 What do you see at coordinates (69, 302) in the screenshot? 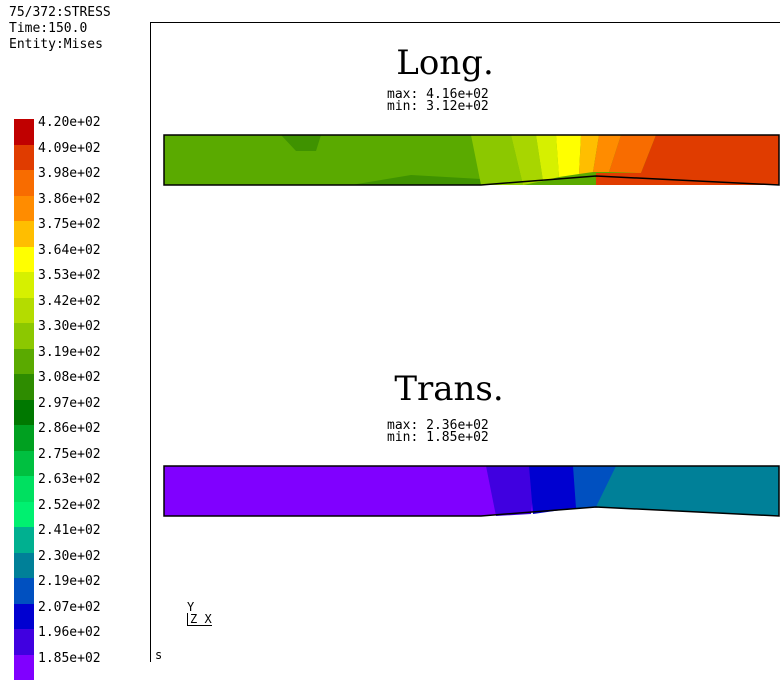
I see `legend-value: 3.42e+02` at bounding box center [69, 302].